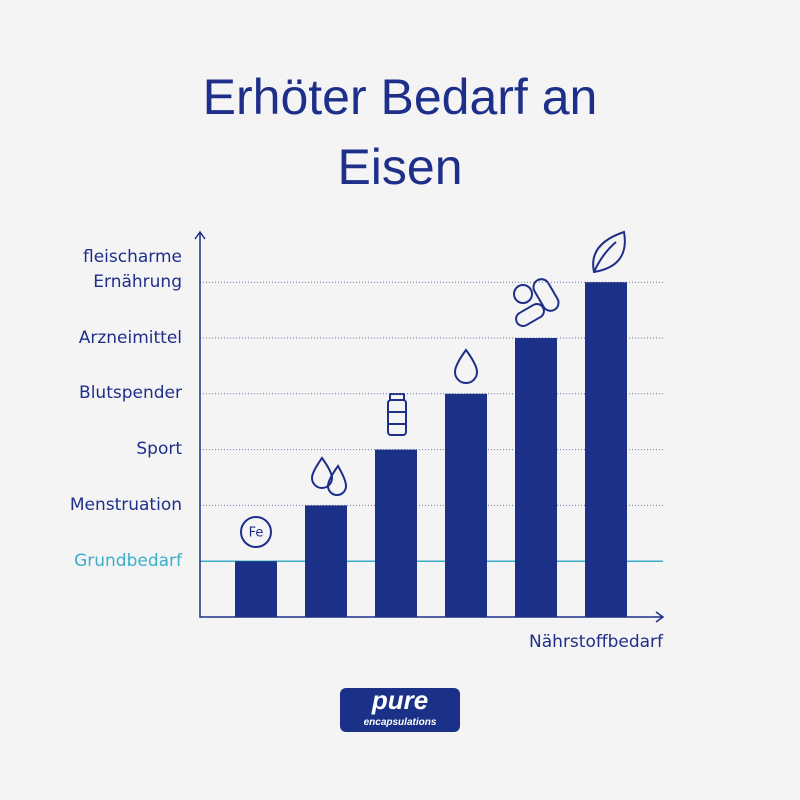 The height and width of the screenshot is (800, 800). What do you see at coordinates (128, 560) in the screenshot?
I see `y-tick-label: Grundbedarf` at bounding box center [128, 560].